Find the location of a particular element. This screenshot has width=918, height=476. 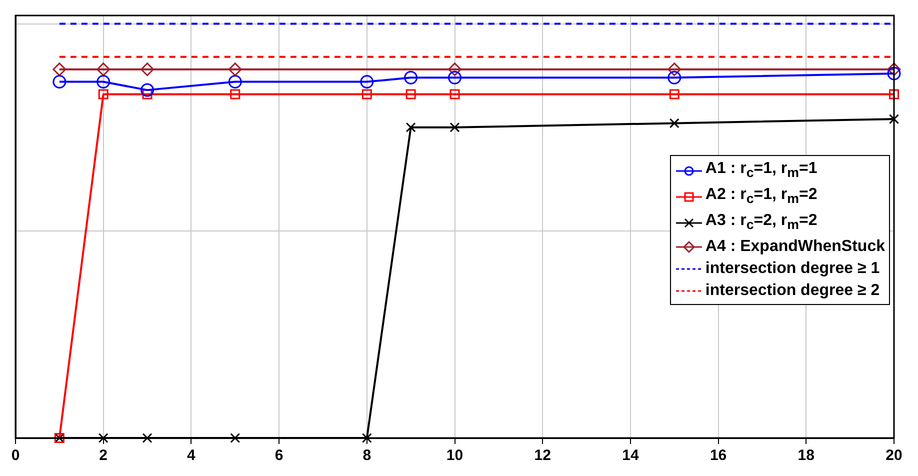

legend-label: A2 : r$_{c}$=1, r$_{m}$=2 is located at coordinates (761, 196).